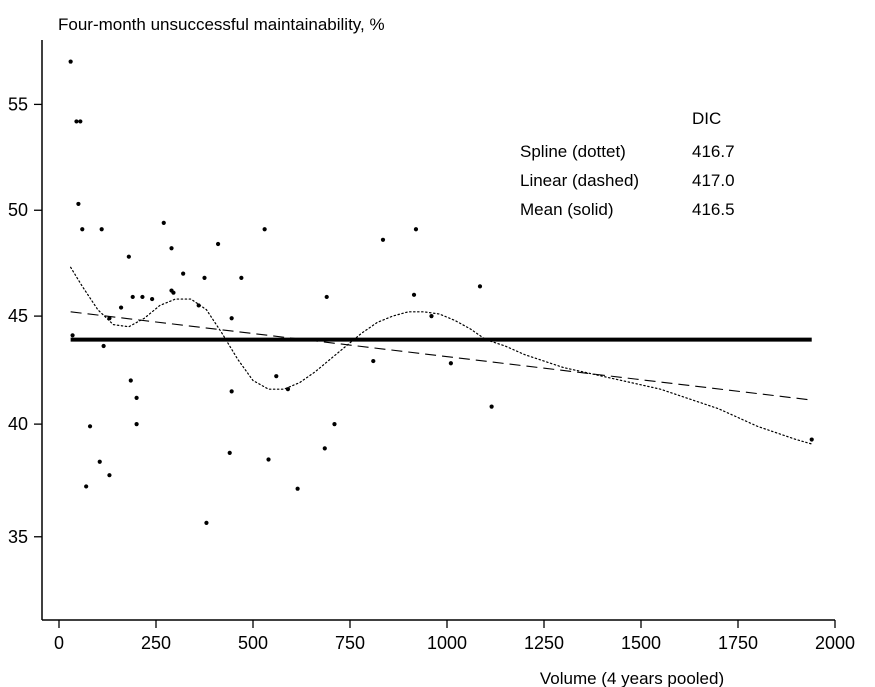  I want to click on x-axis-title: Volume (4 years pooled), so click(632, 678).